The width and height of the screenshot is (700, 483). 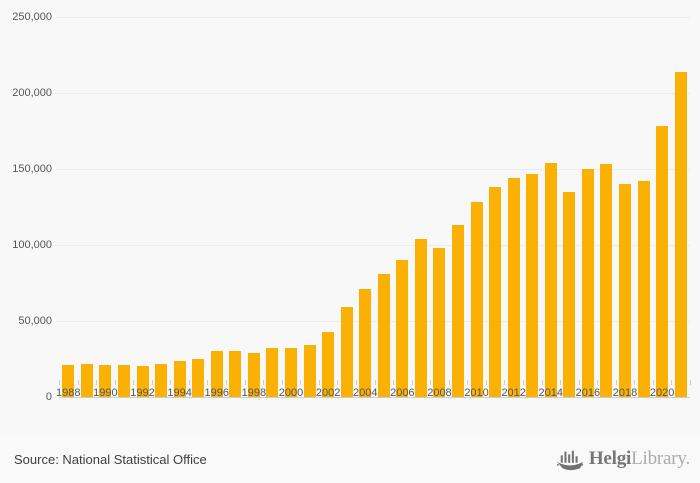 What do you see at coordinates (495, 292) in the screenshot?
I see `bar-2011` at bounding box center [495, 292].